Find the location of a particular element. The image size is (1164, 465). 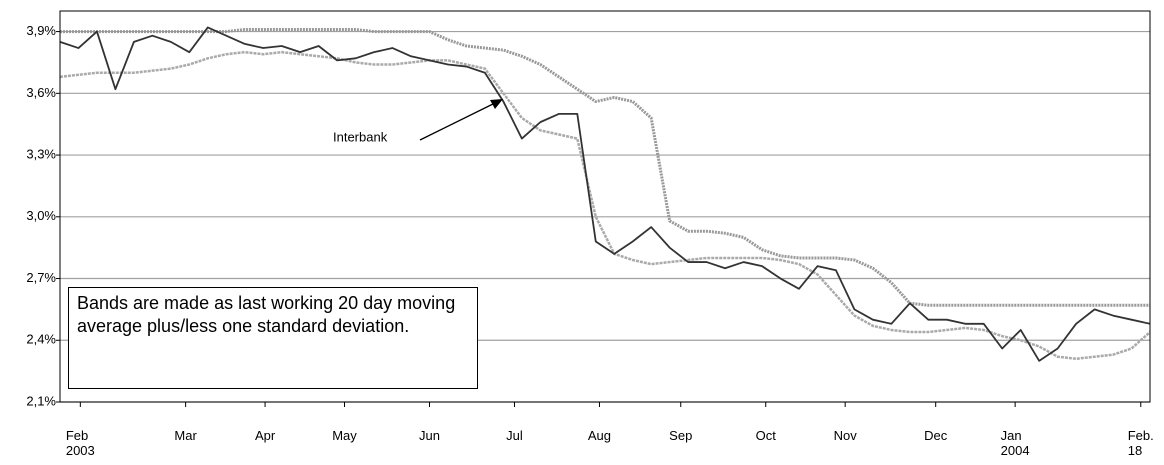

y-tick-label: 2,1% is located at coordinates (41, 400).